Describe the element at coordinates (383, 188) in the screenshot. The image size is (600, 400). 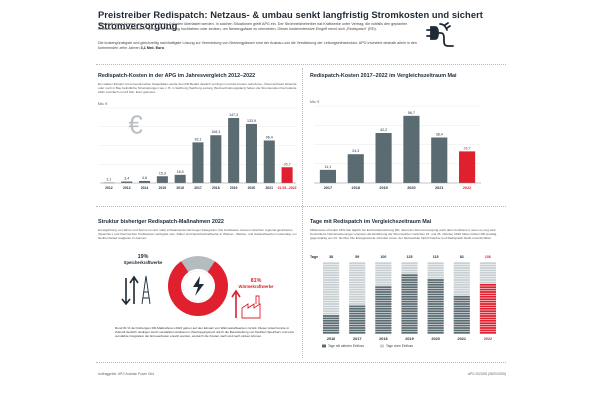
I see `tick-label-2019: 2019` at that location.